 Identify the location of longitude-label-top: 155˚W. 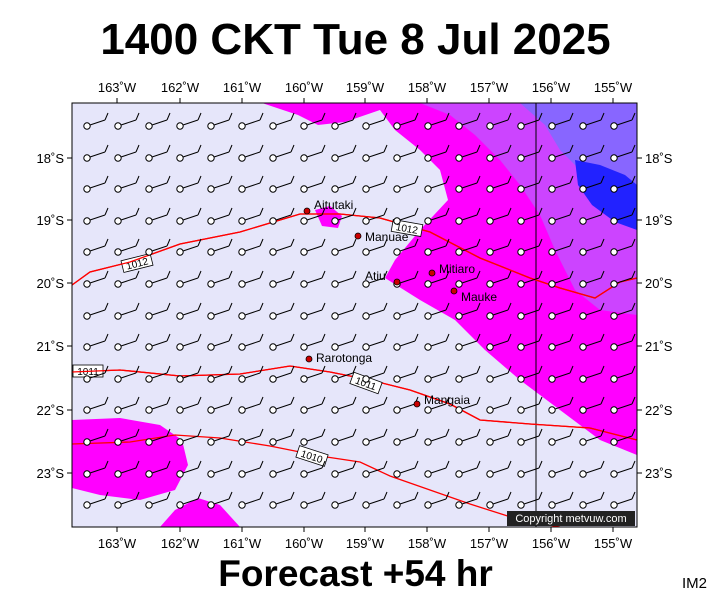
(613, 87).